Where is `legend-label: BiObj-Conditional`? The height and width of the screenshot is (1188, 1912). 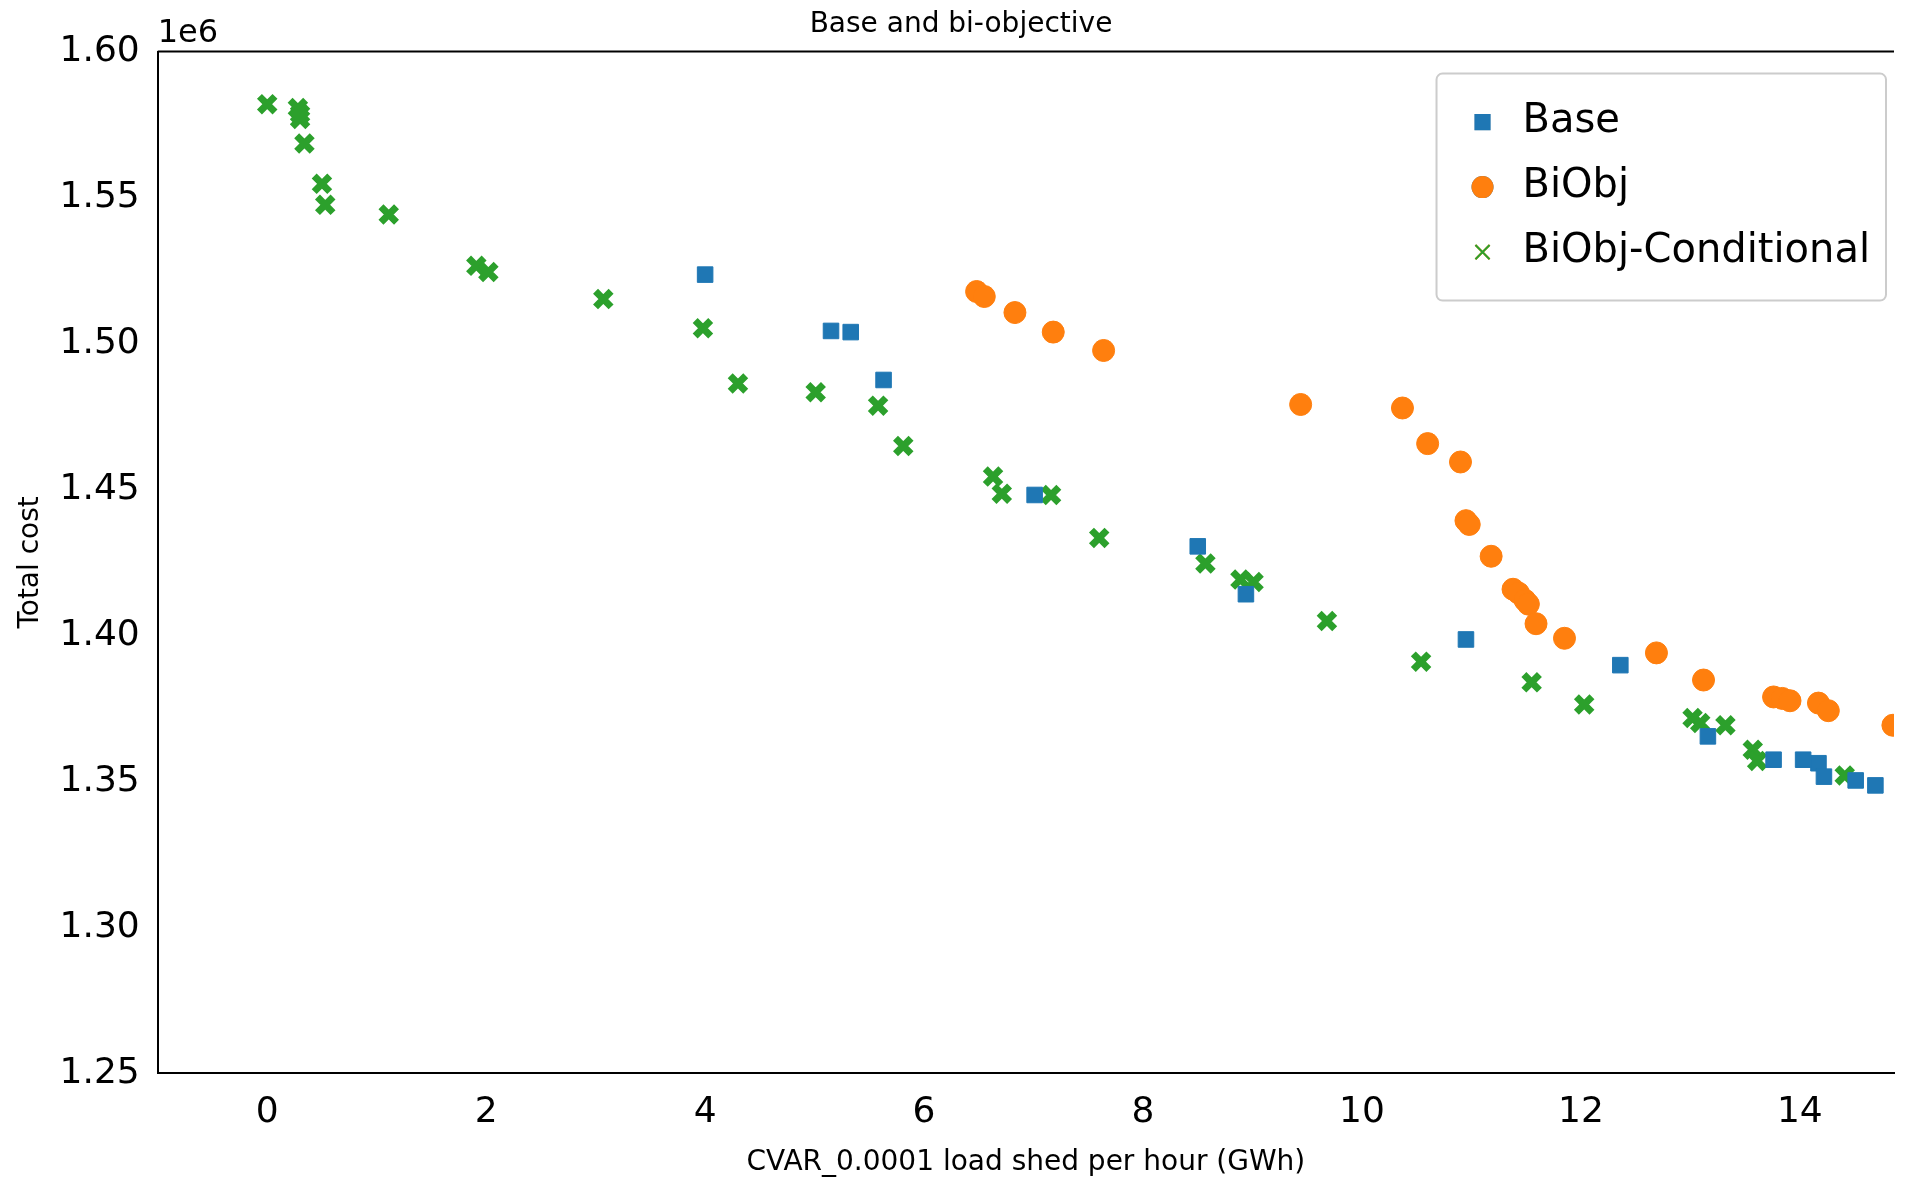
legend-label: BiObj-Conditional is located at coordinates (1696, 248).